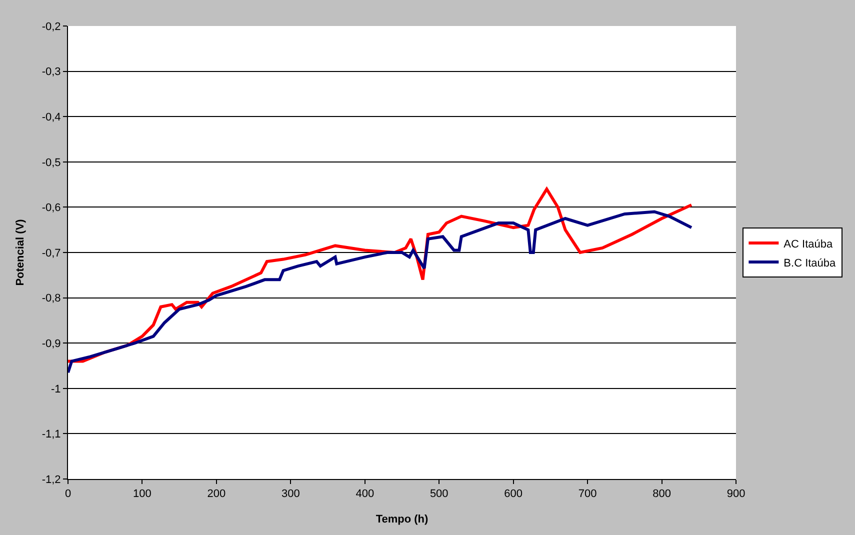 This screenshot has width=855, height=535. What do you see at coordinates (402, 519) in the screenshot?
I see `x-axis-title: Tempo (h)` at bounding box center [402, 519].